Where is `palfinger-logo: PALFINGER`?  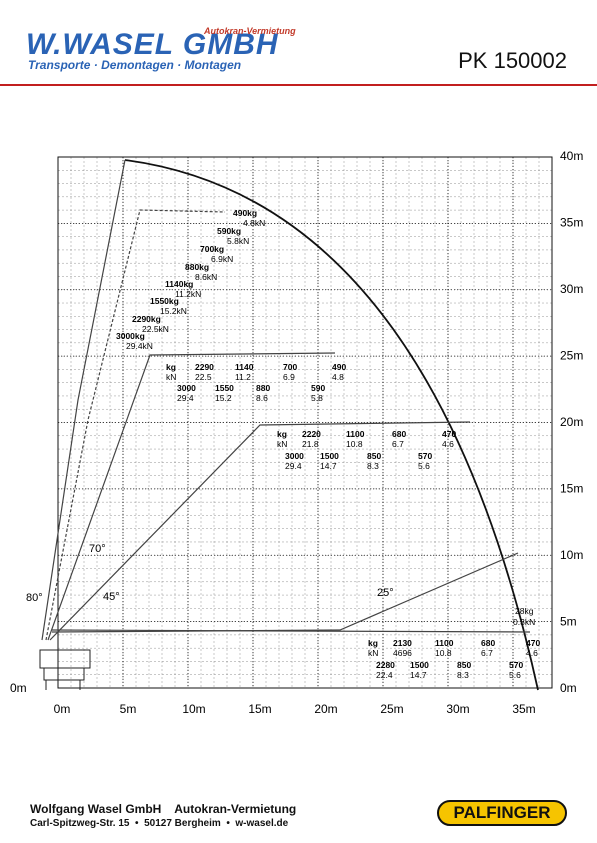
palfinger-logo: PALFINGER is located at coordinates (502, 813).